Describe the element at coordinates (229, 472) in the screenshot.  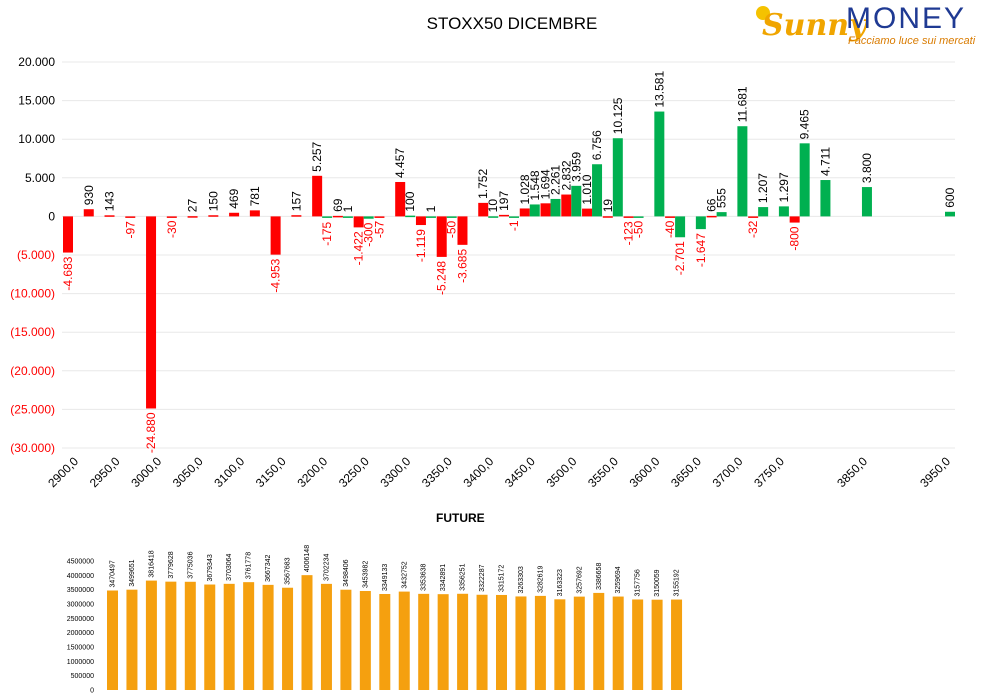
I see `x-tick-label: 3100,0` at that location.